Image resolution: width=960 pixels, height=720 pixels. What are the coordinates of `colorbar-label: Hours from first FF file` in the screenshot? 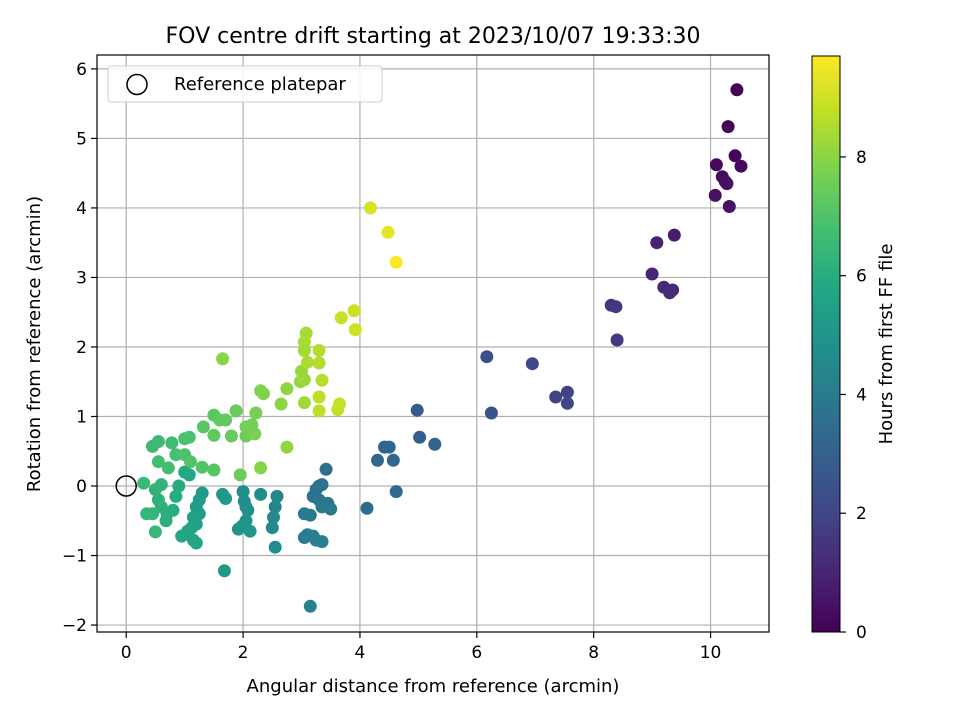 It's located at (886, 344).